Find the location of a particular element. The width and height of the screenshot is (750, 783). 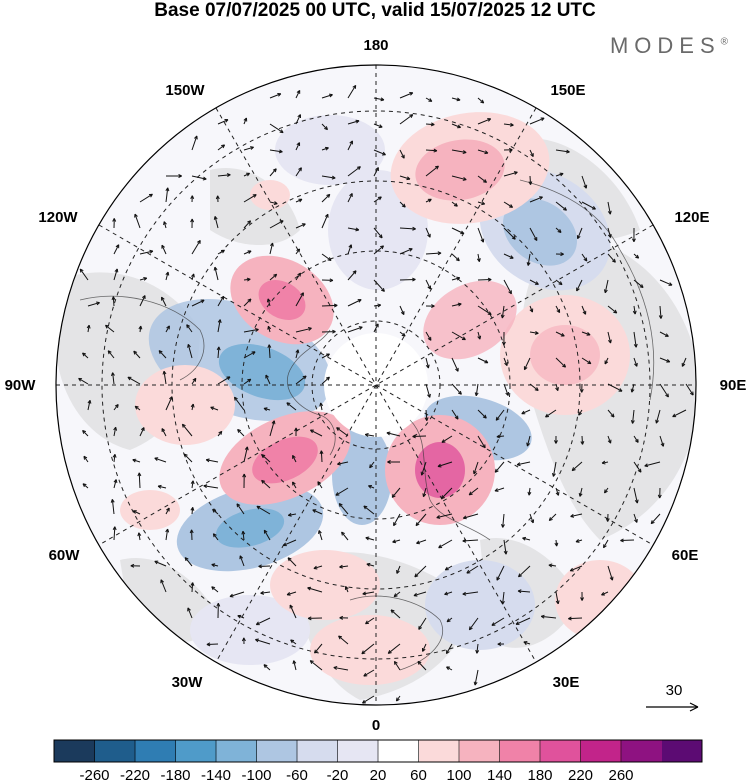

label-90w: 90W is located at coordinates (21, 385).